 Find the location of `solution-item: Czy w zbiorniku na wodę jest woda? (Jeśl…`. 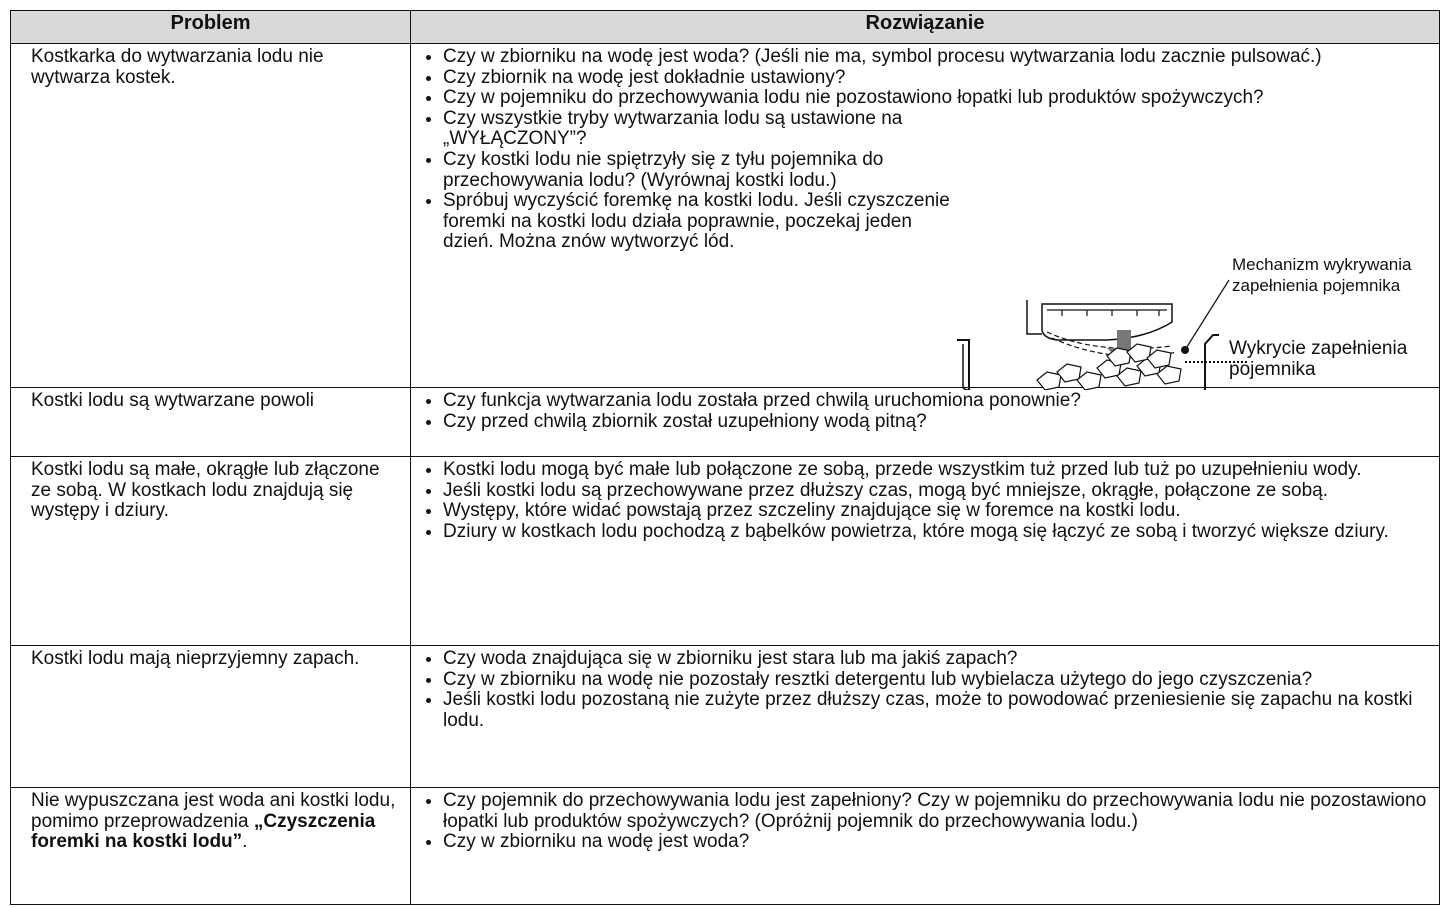

solution-item: Czy w zbiorniku na wodę jest woda? (Jeśl… is located at coordinates (936, 57).